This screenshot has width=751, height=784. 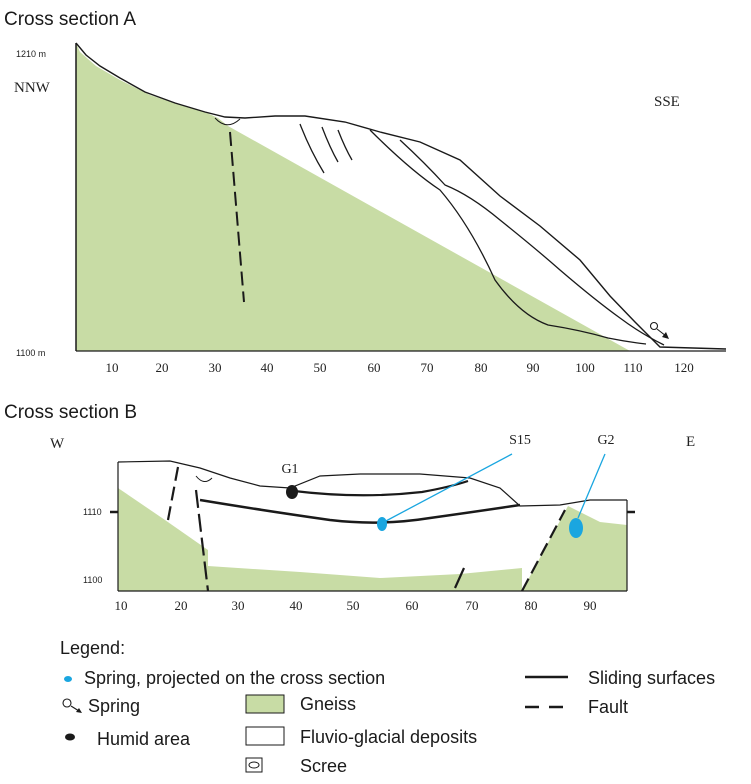 I want to click on section-a-tick-labels: 10 20 30 40 50 60 70 80 90 100 110 120, so click(x=400, y=367).